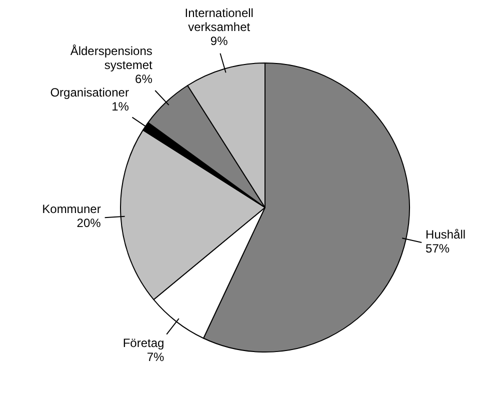 This screenshot has height=403, width=490. I want to click on data-label: 6%, so click(144, 79).